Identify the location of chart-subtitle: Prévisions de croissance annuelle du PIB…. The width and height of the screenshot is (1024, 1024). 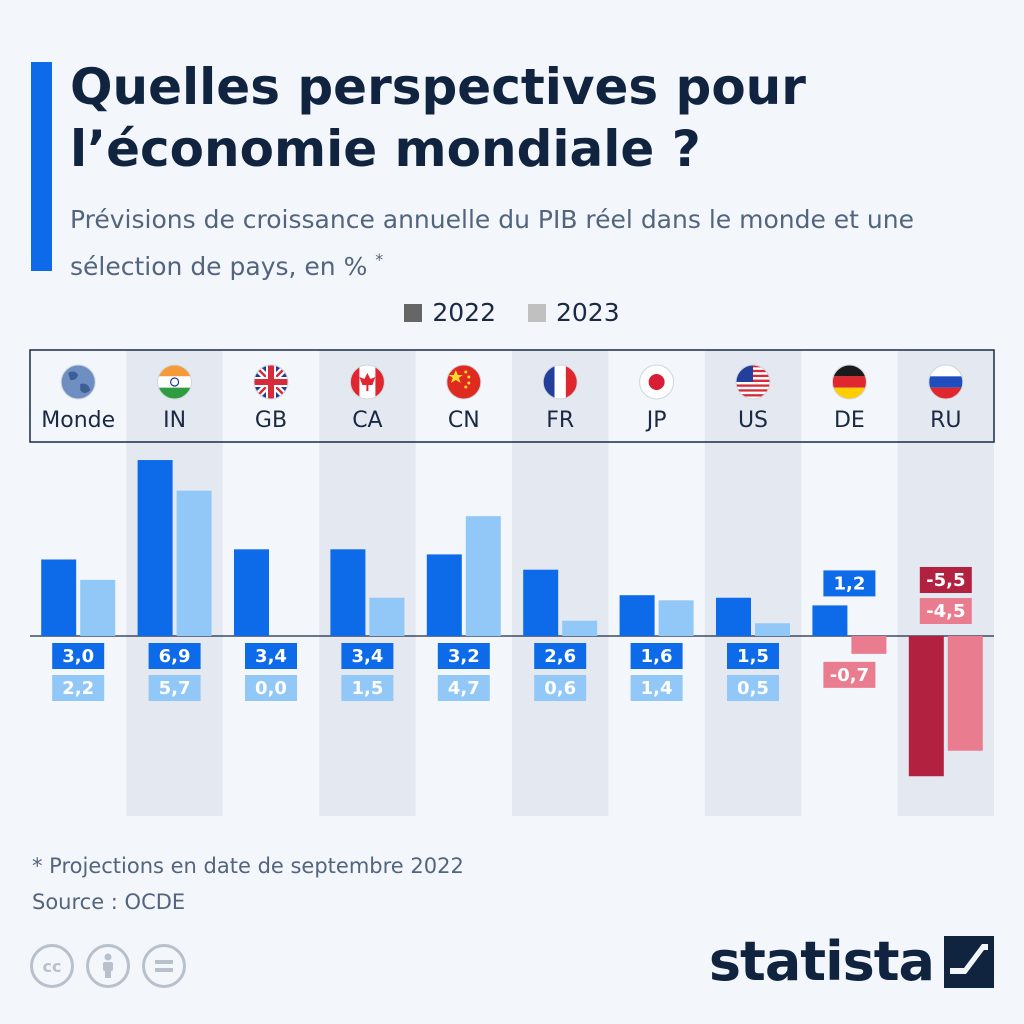
(520, 243).